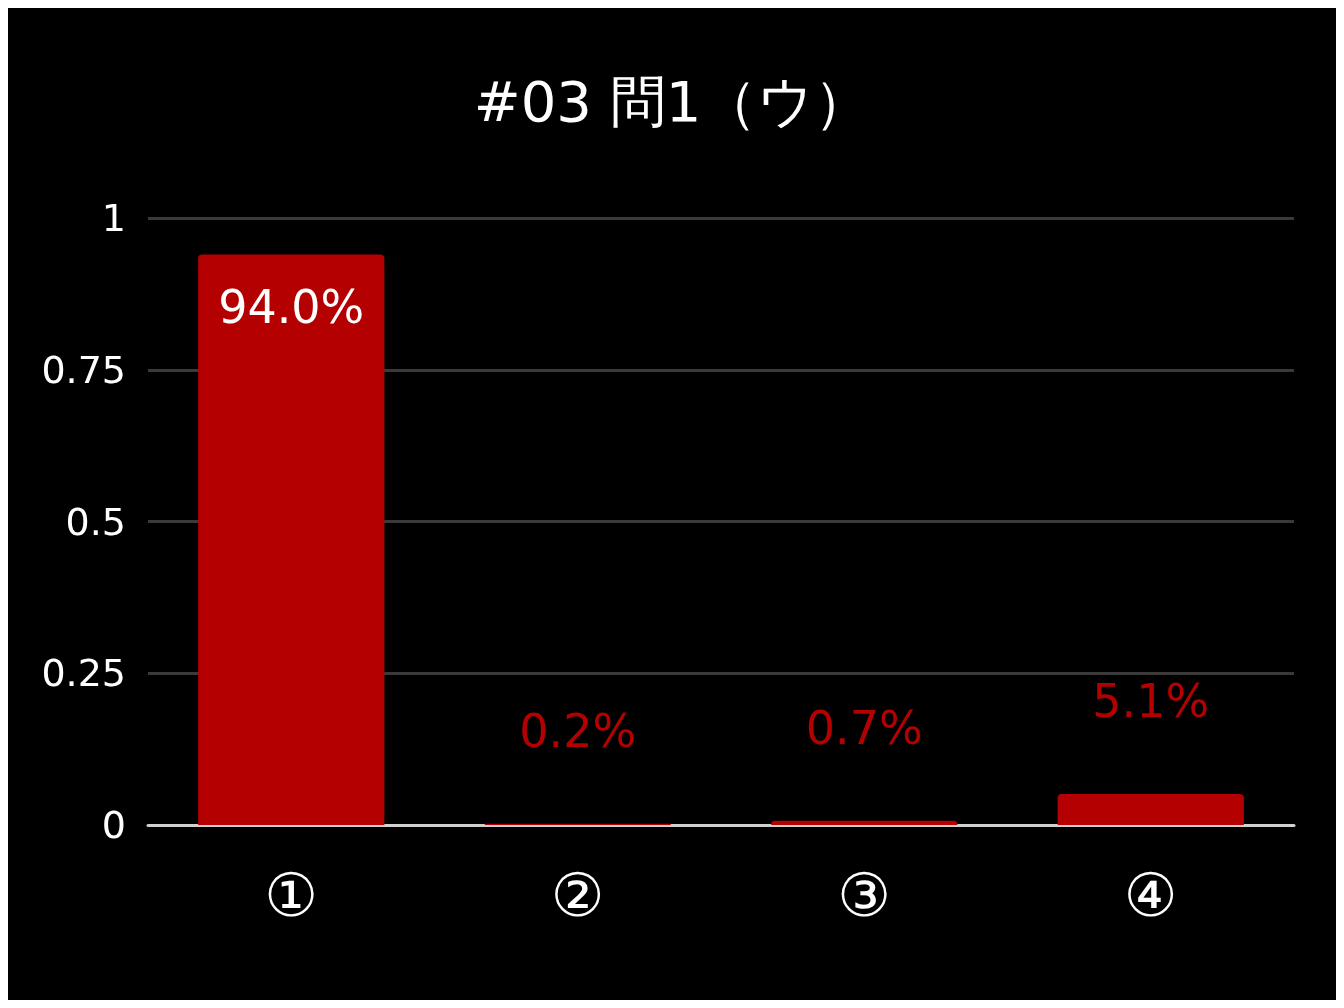 This screenshot has height=1008, width=1344. I want to click on y-tick-label: 0.75, so click(83, 369).